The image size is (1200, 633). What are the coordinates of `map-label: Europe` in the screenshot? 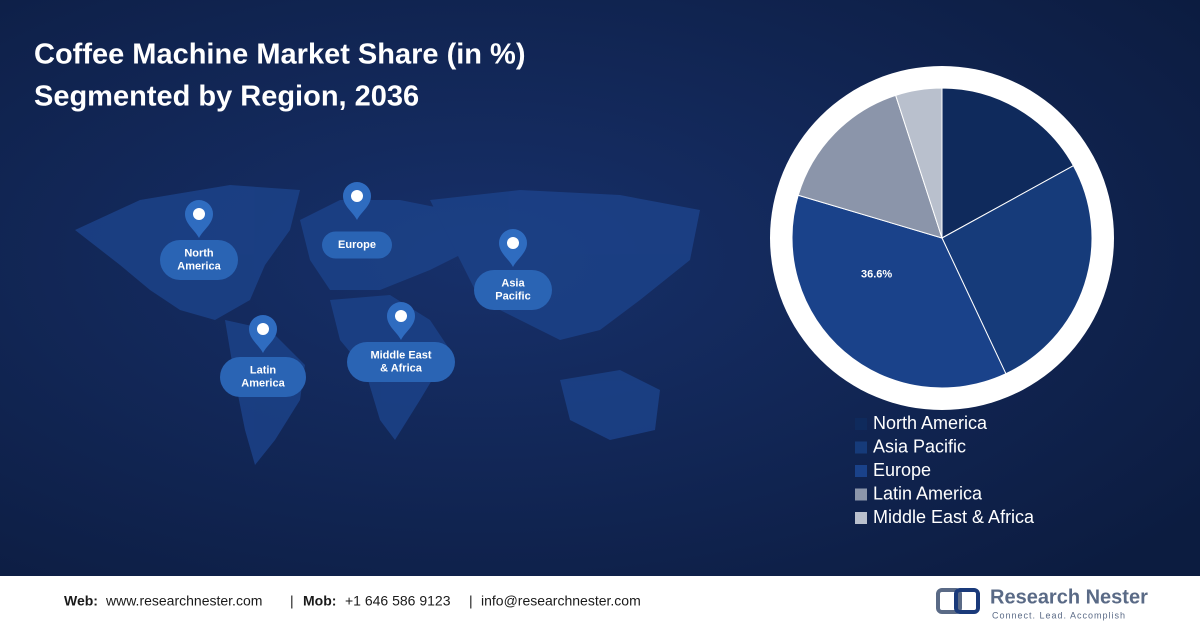 It's located at (357, 245).